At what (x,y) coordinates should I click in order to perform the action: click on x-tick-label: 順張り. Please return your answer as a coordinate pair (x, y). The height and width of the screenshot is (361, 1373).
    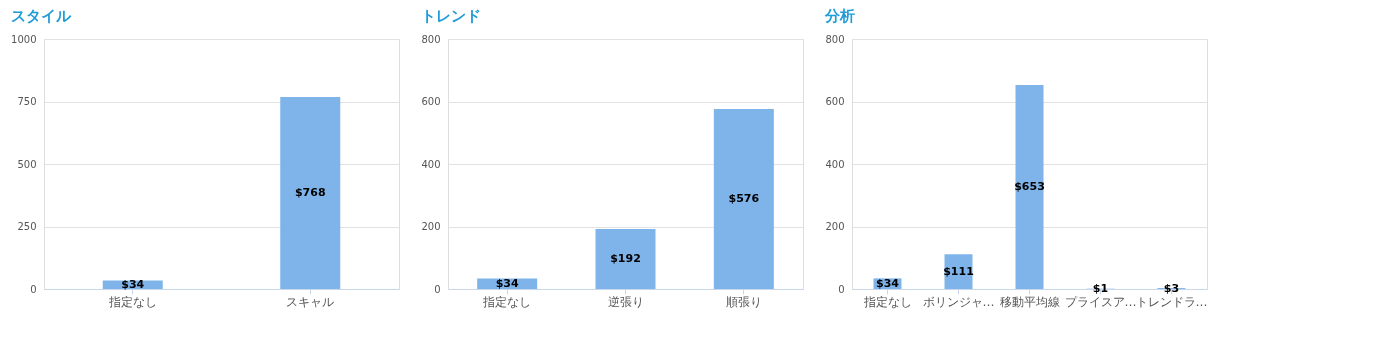
    Looking at the image, I should click on (743, 301).